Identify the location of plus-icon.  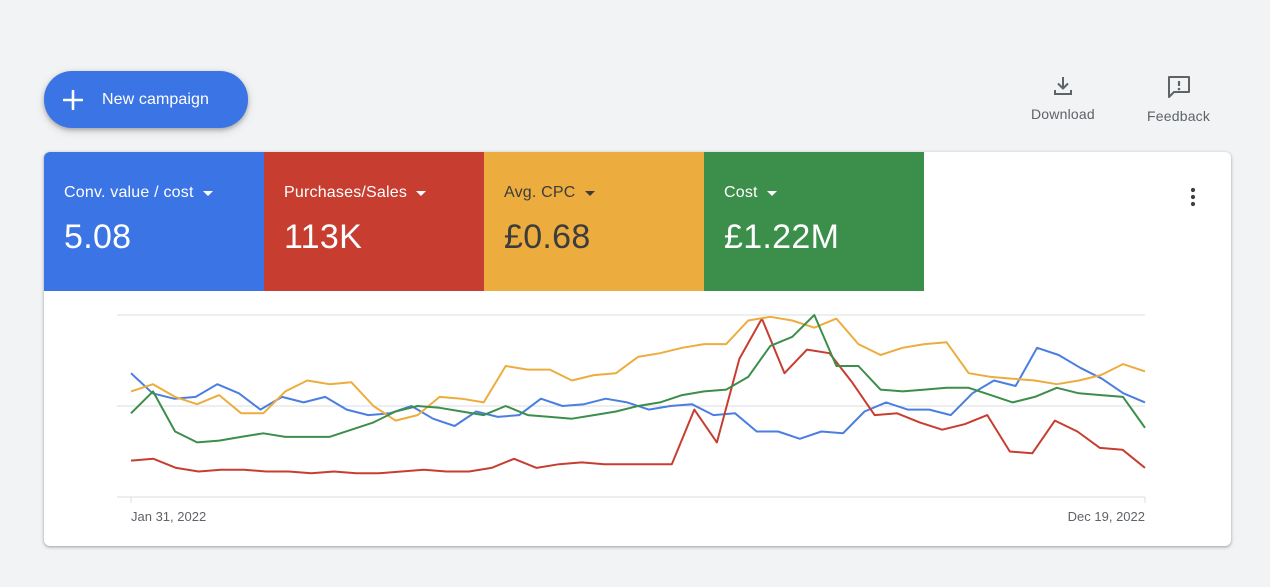
(73, 99).